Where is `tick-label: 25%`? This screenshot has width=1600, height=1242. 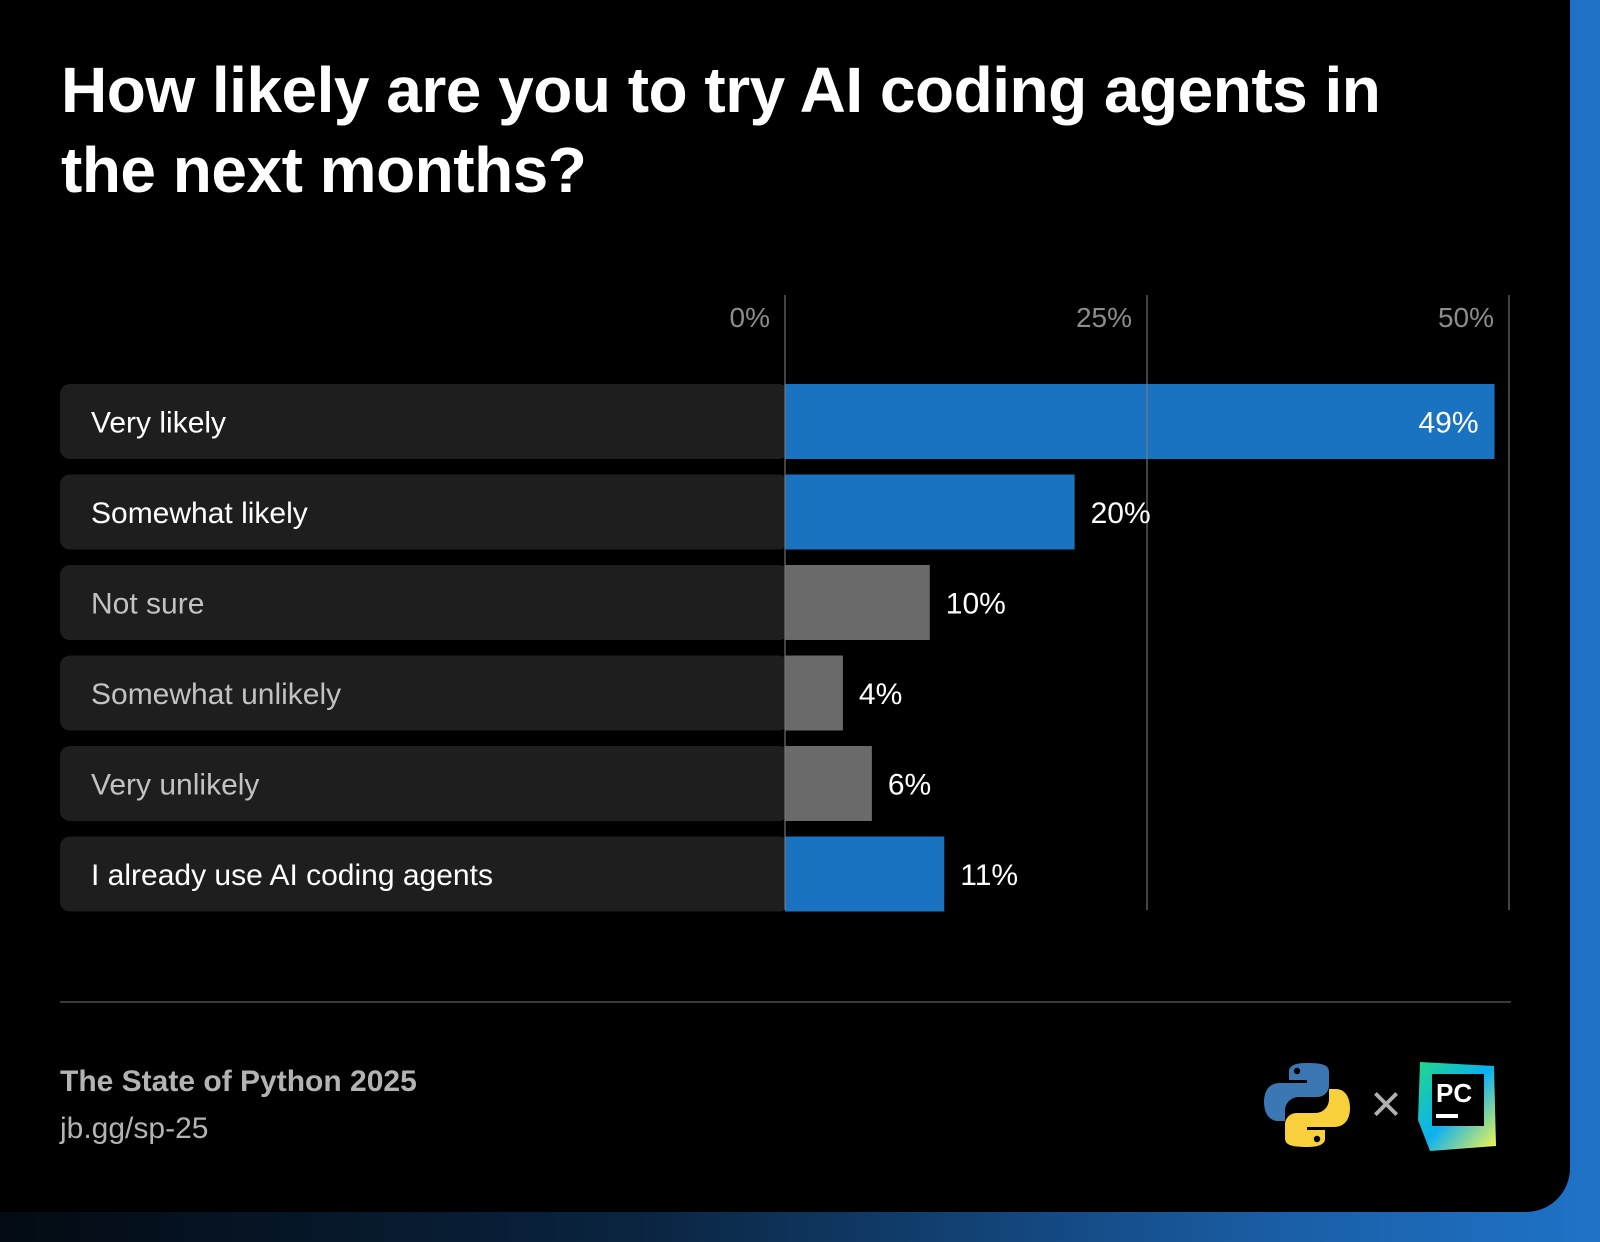
tick-label: 25% is located at coordinates (1104, 317).